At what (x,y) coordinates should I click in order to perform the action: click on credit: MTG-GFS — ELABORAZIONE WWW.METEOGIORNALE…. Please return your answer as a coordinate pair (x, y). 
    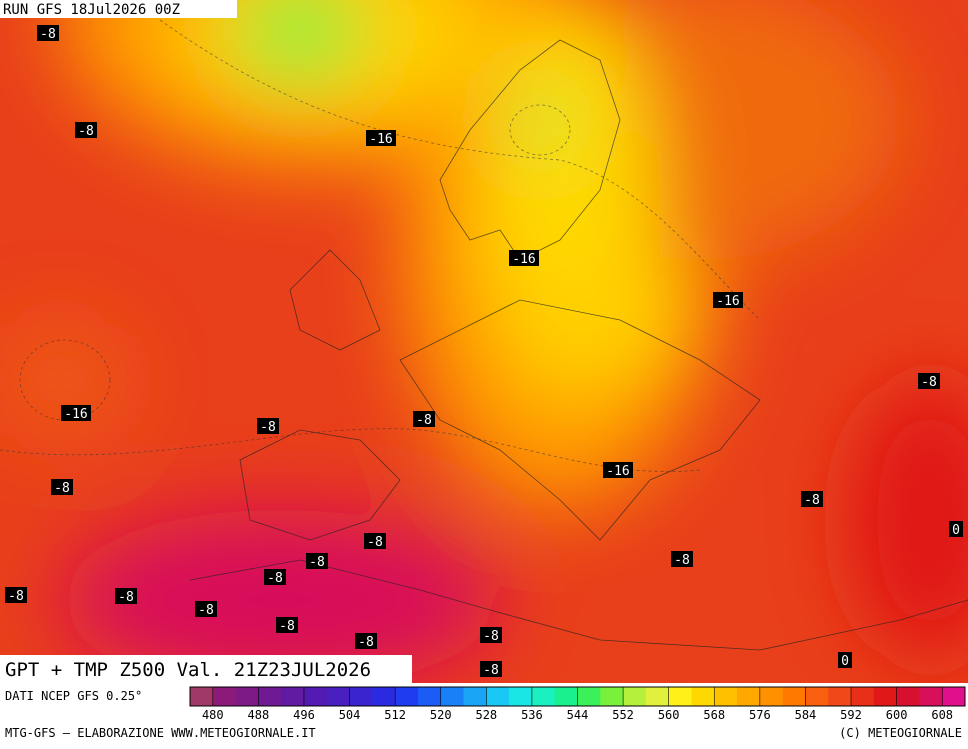
    Looking at the image, I should click on (160, 733).